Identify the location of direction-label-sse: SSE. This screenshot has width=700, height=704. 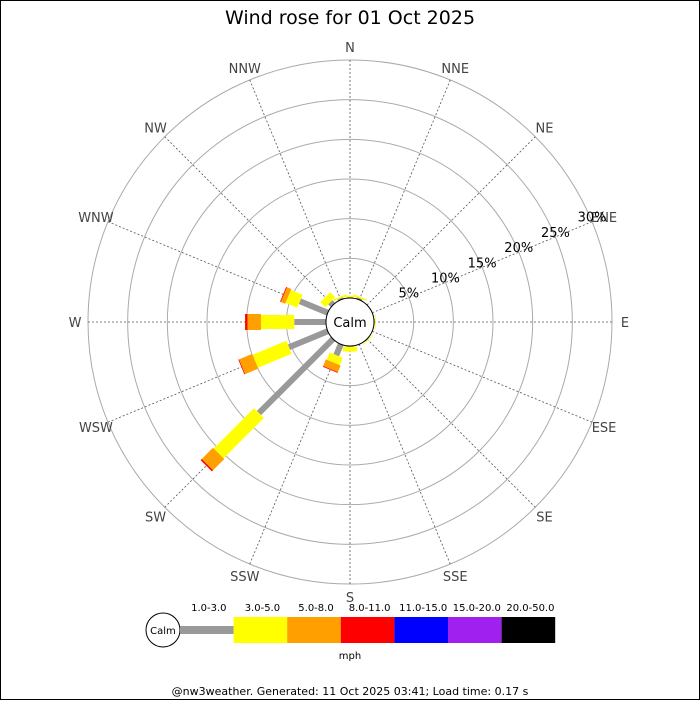
(455, 577).